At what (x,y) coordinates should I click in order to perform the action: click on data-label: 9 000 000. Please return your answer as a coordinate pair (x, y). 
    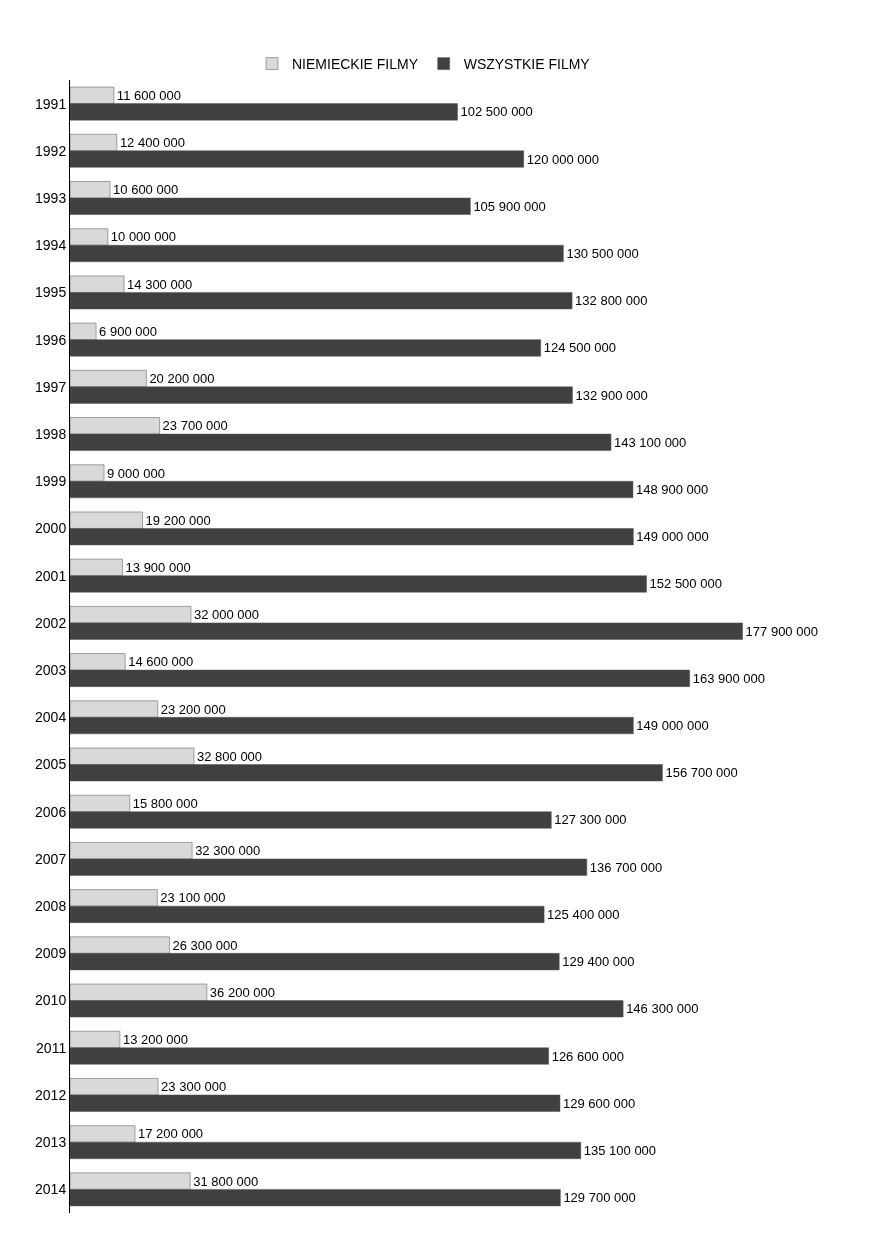
    Looking at the image, I should click on (136, 473).